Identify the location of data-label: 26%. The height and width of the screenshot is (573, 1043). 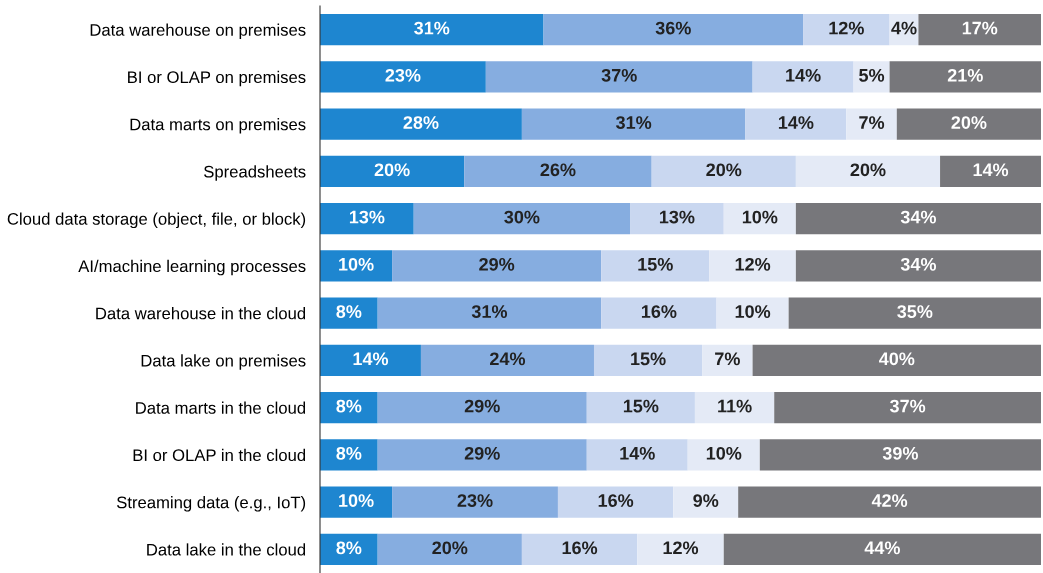
(558, 170).